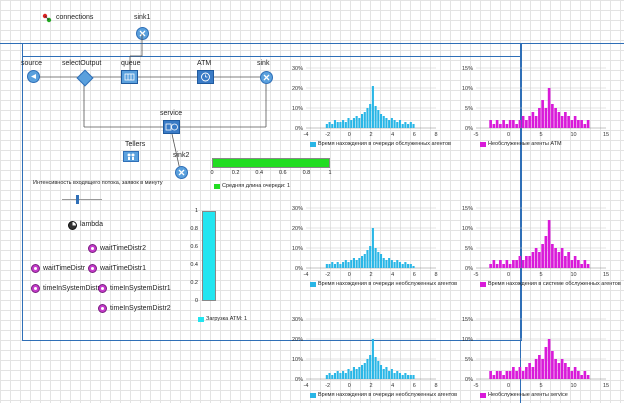 This screenshot has width=624, height=403. What do you see at coordinates (142, 33) in the screenshot?
I see `sink1-node` at bounding box center [142, 33].